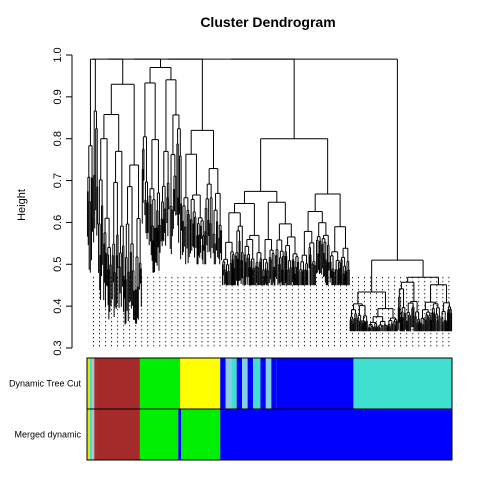 The image size is (480, 480). Describe the element at coordinates (45, 384) in the screenshot. I see `color-row-label: Dynamic Tree Cut` at that location.